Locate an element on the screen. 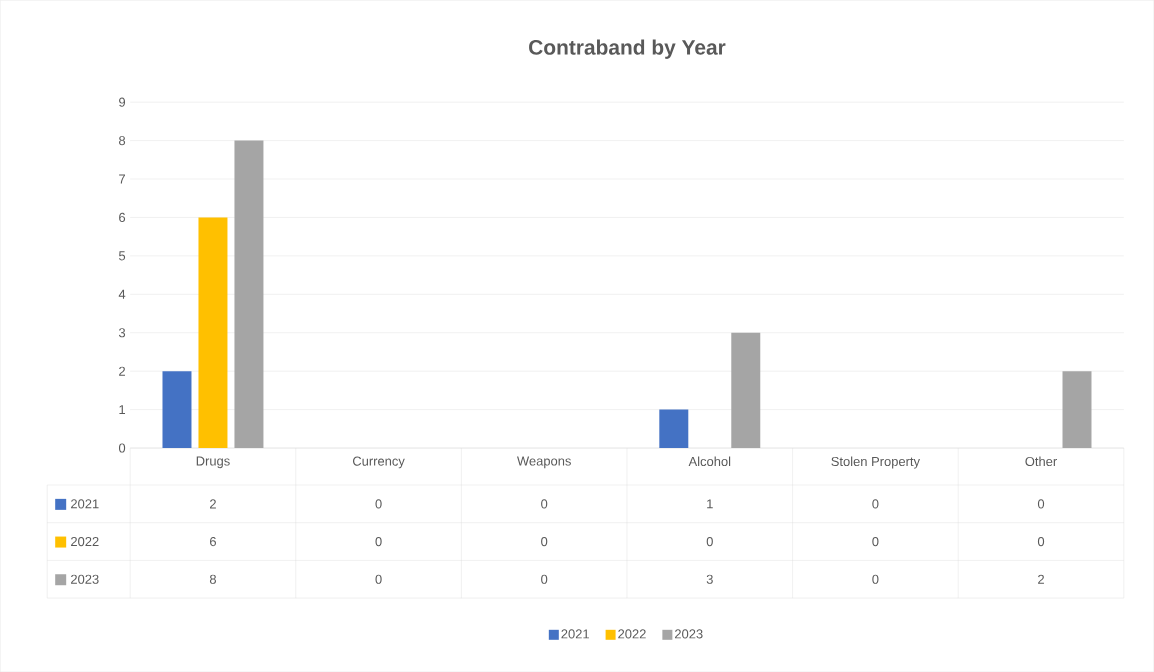 The width and height of the screenshot is (1154, 672). data-label: 6 is located at coordinates (213, 541).